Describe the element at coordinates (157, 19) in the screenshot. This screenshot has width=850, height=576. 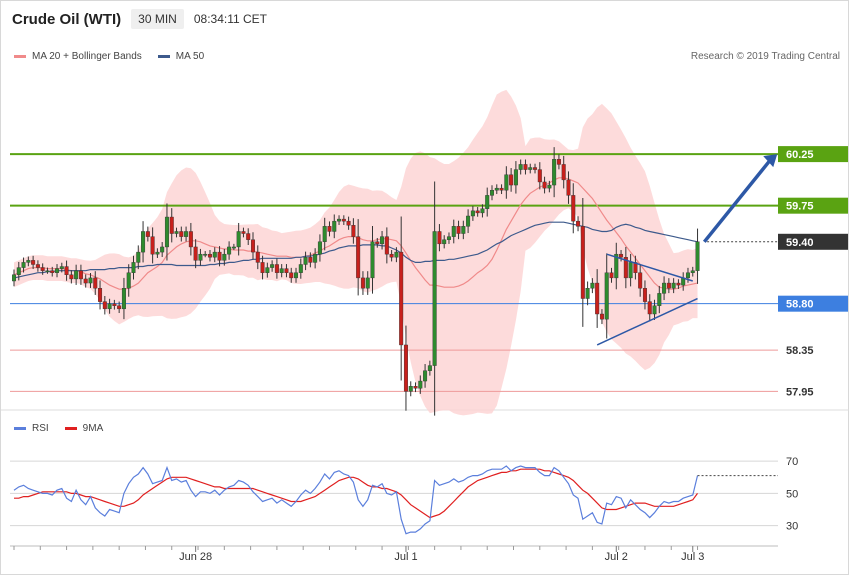
I see `timeframe-badge: 30 MIN` at that location.